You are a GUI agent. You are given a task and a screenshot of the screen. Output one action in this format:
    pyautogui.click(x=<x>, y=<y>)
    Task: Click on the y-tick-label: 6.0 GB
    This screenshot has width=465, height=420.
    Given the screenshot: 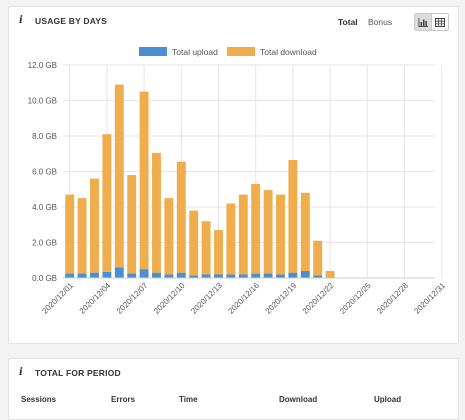 What is the action you would take?
    pyautogui.click(x=44, y=172)
    